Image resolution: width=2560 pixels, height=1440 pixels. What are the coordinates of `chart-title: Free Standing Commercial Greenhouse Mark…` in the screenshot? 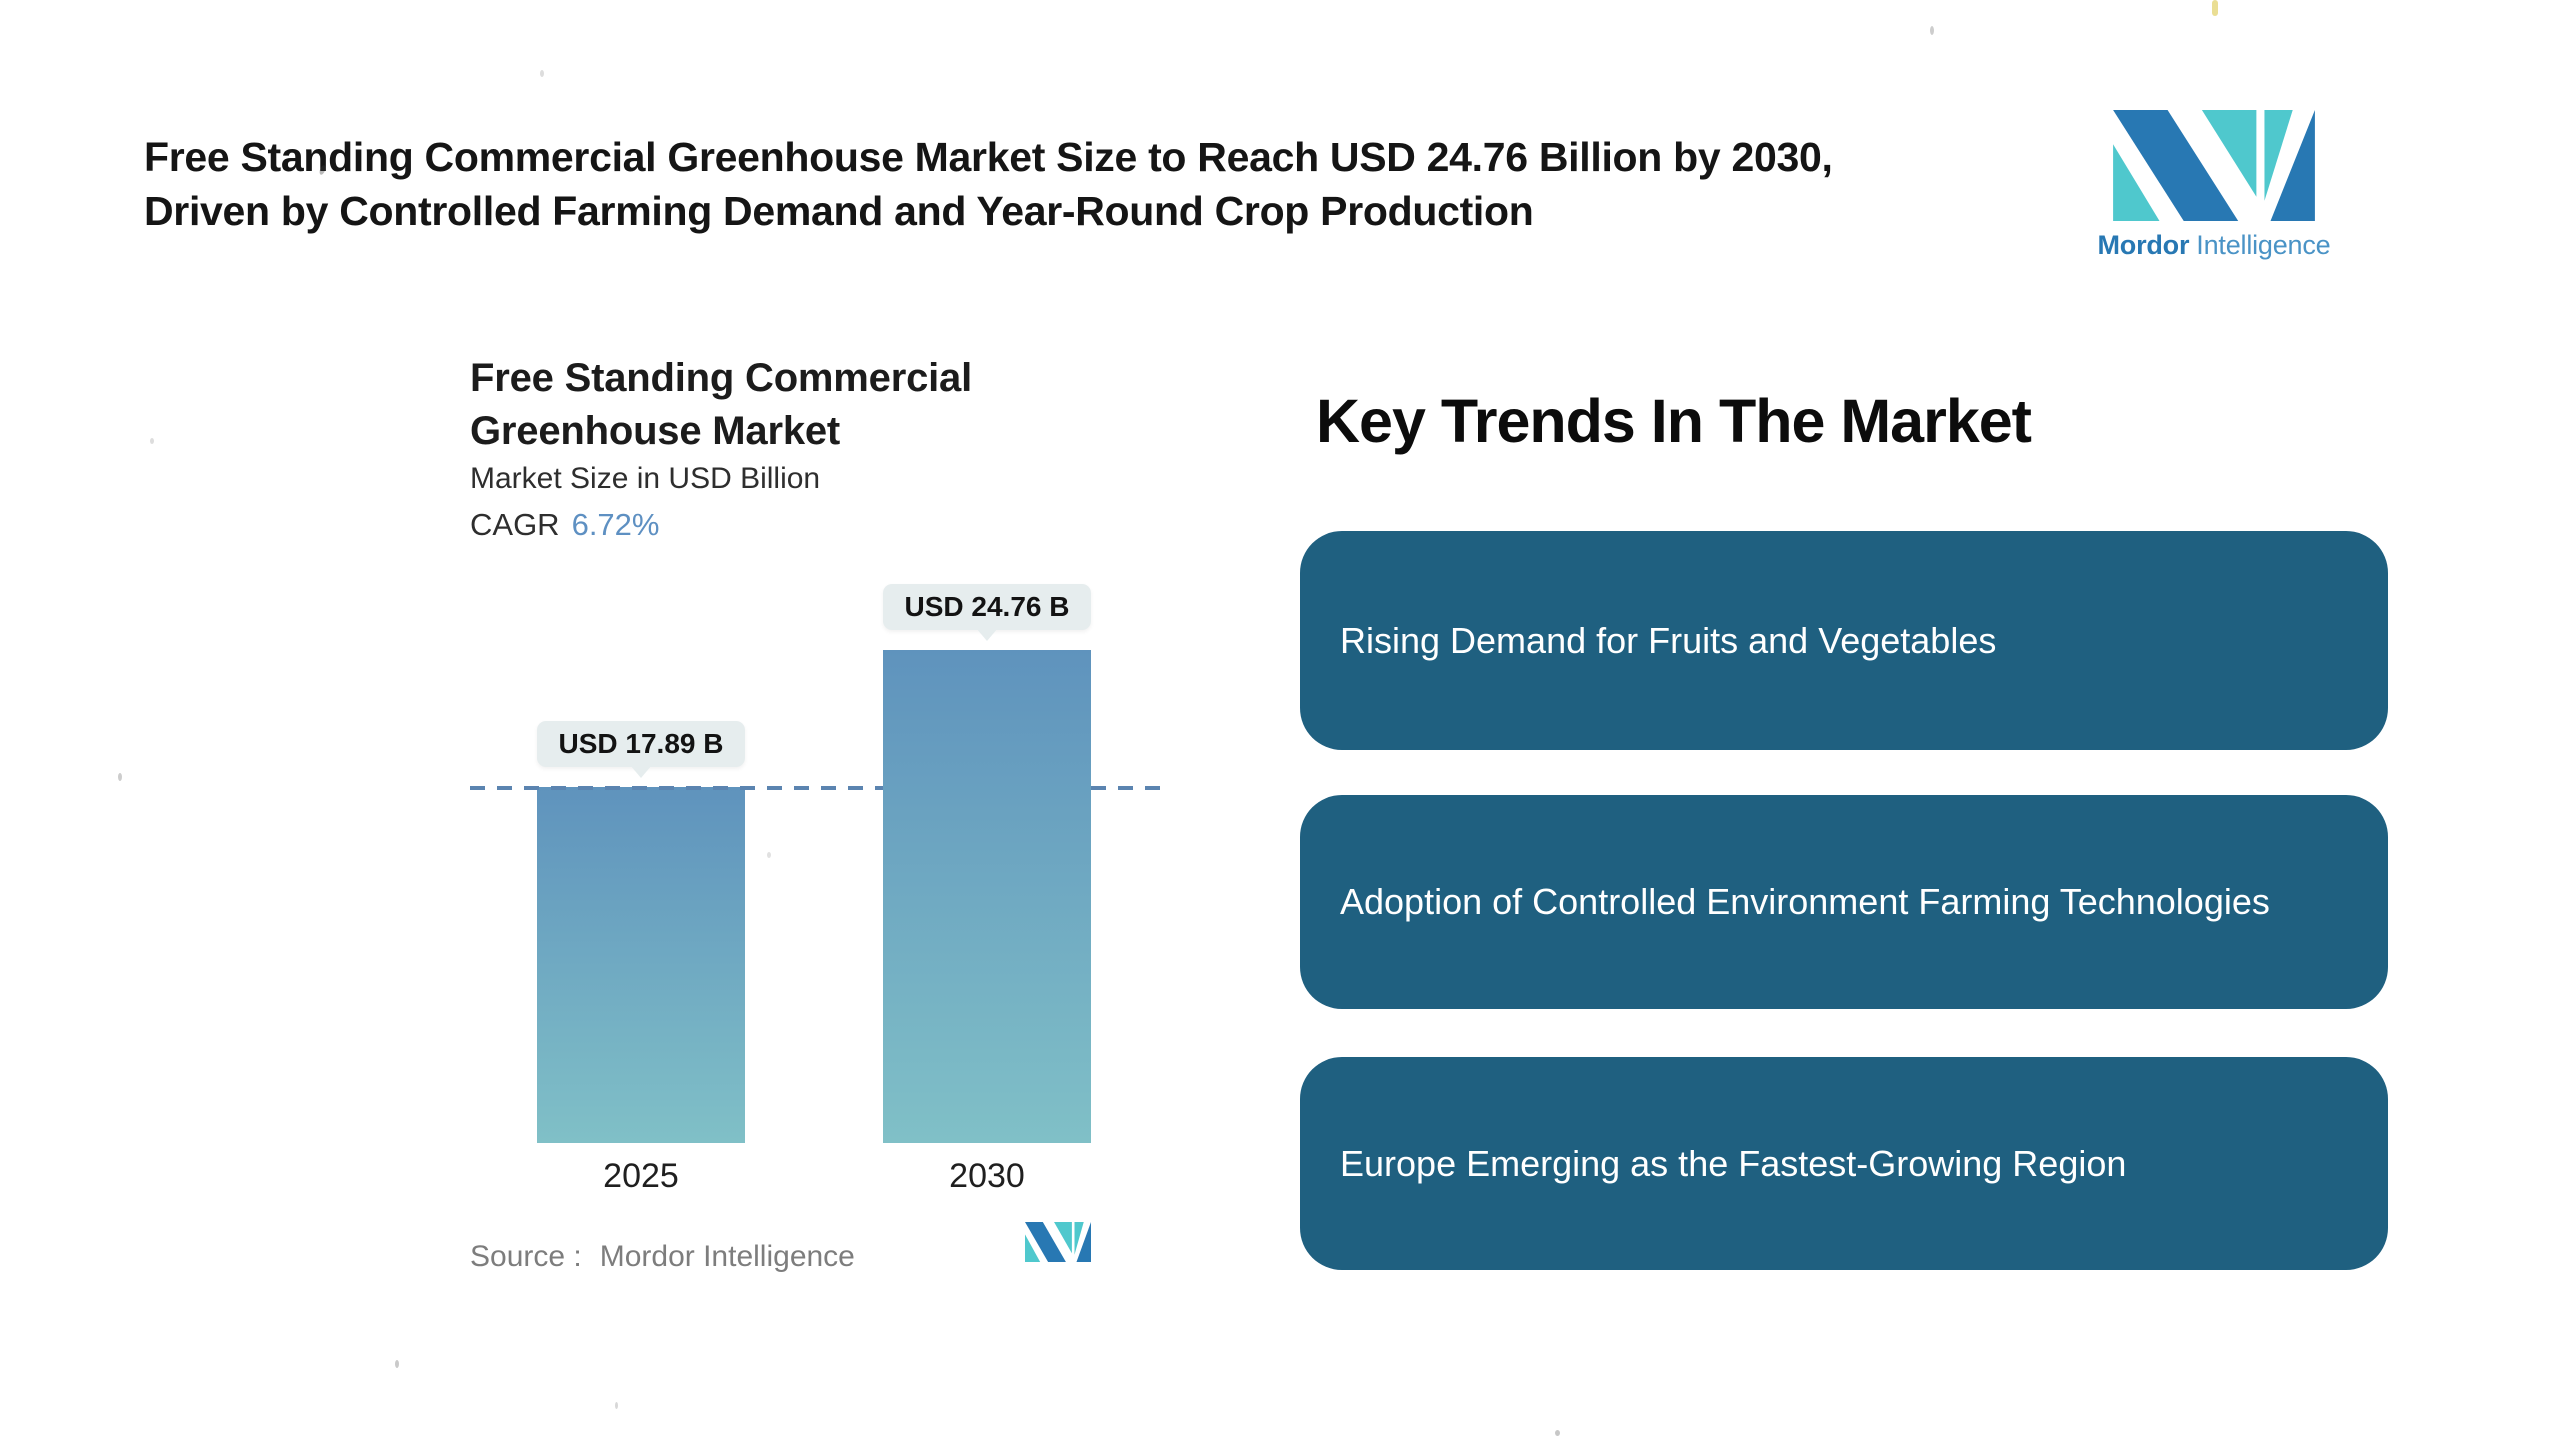 It's located at (721, 404).